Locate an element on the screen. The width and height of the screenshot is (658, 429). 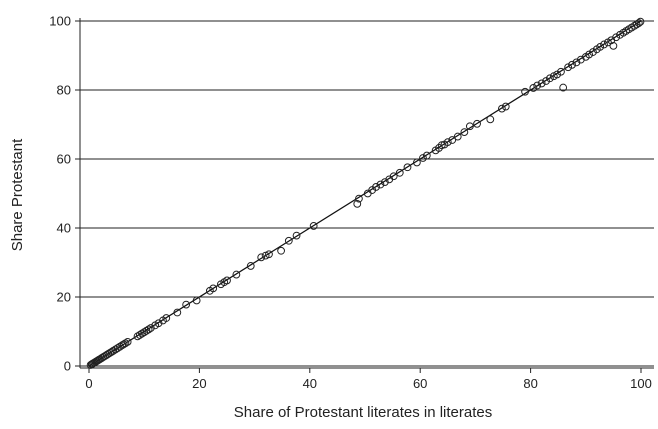
x-tick-label: 20 is located at coordinates (199, 383).